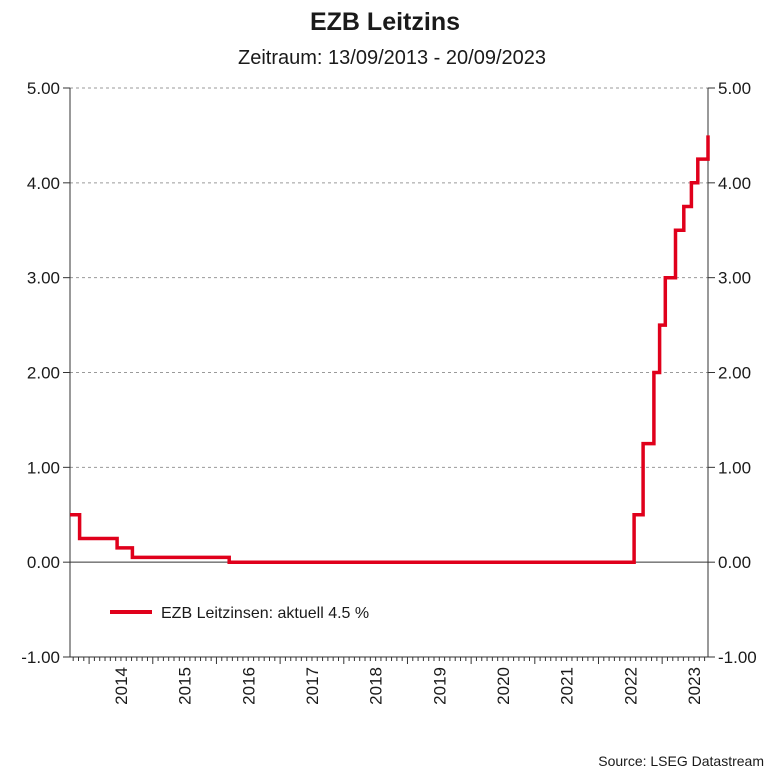  What do you see at coordinates (185, 686) in the screenshot?
I see `xtick-label-2015: 2015` at bounding box center [185, 686].